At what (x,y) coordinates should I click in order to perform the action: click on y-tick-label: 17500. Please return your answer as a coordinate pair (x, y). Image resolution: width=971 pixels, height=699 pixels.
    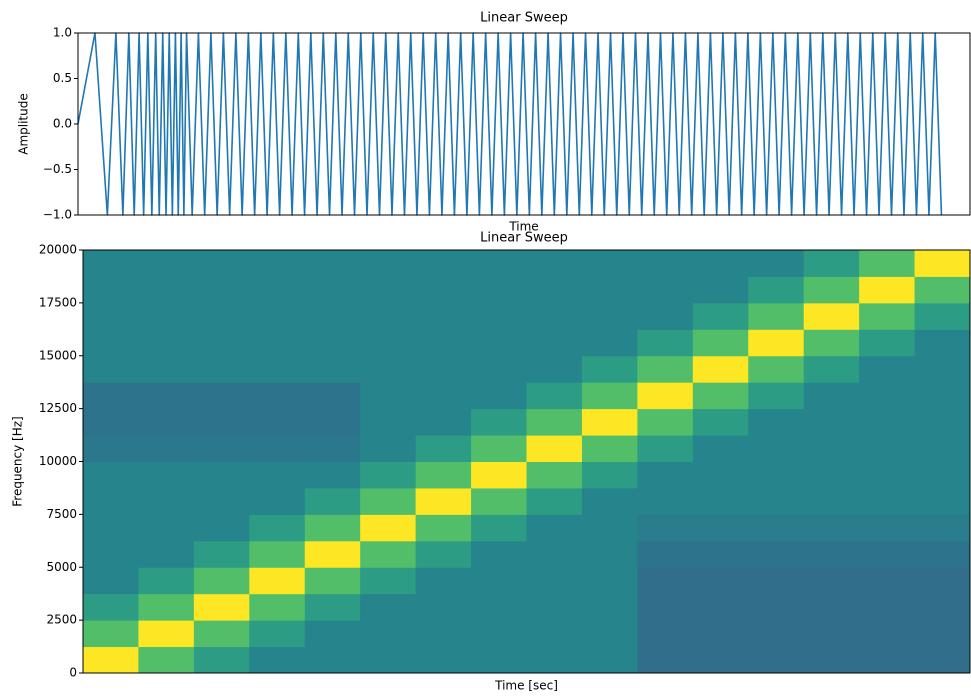
    Looking at the image, I should click on (58, 302).